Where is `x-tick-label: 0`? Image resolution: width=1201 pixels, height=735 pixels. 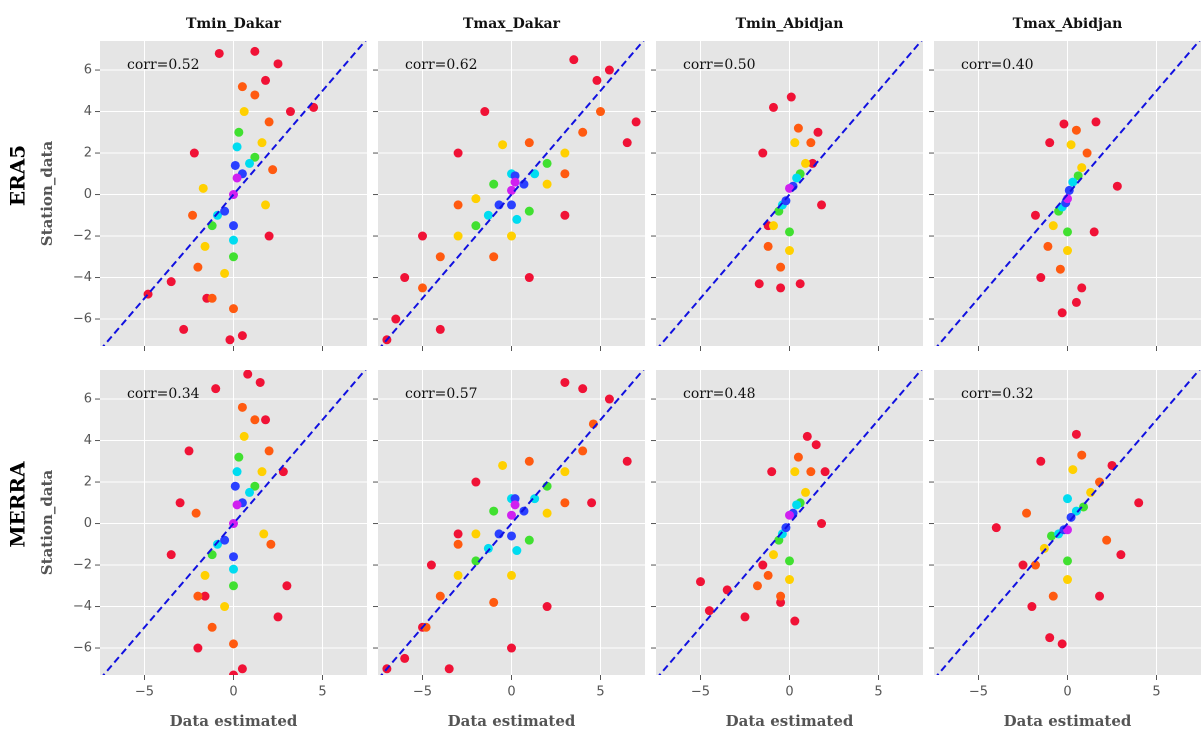 x-tick-label: 0 is located at coordinates (511, 692).